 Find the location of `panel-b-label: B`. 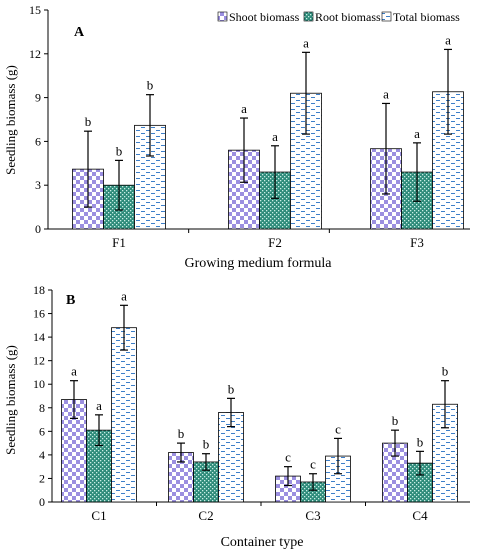

panel-b-label: B is located at coordinates (70, 300).